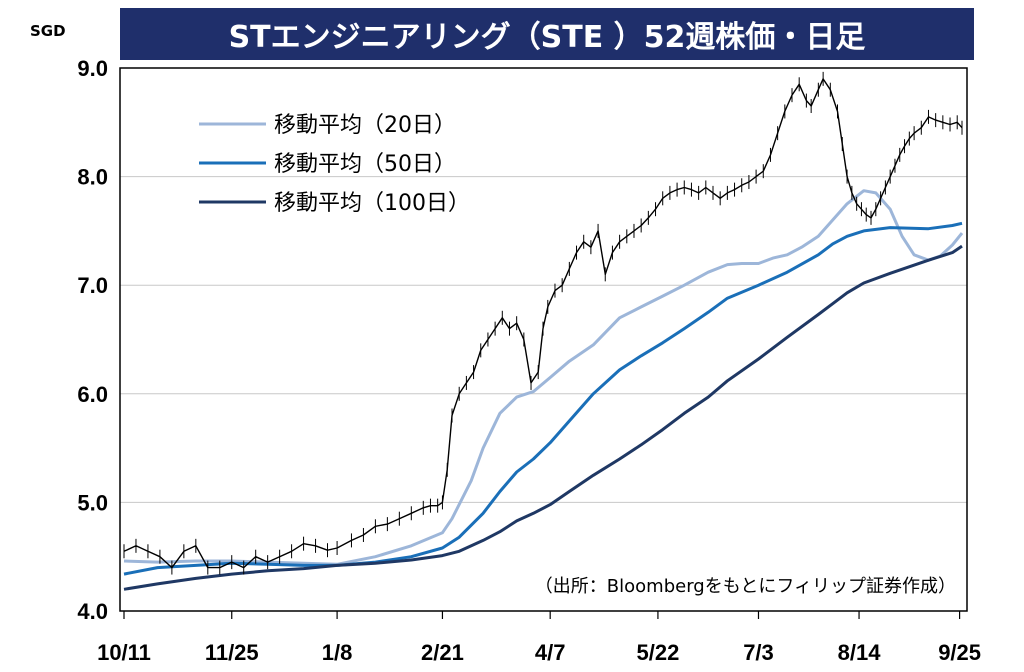 Image resolution: width=1024 pixels, height=672 pixels. What do you see at coordinates (539, 638) in the screenshot?
I see `x-axis: 10/11 11/25 1/8 2/21 4/7 5/22 7/3 8/14 9/25` at bounding box center [539, 638].